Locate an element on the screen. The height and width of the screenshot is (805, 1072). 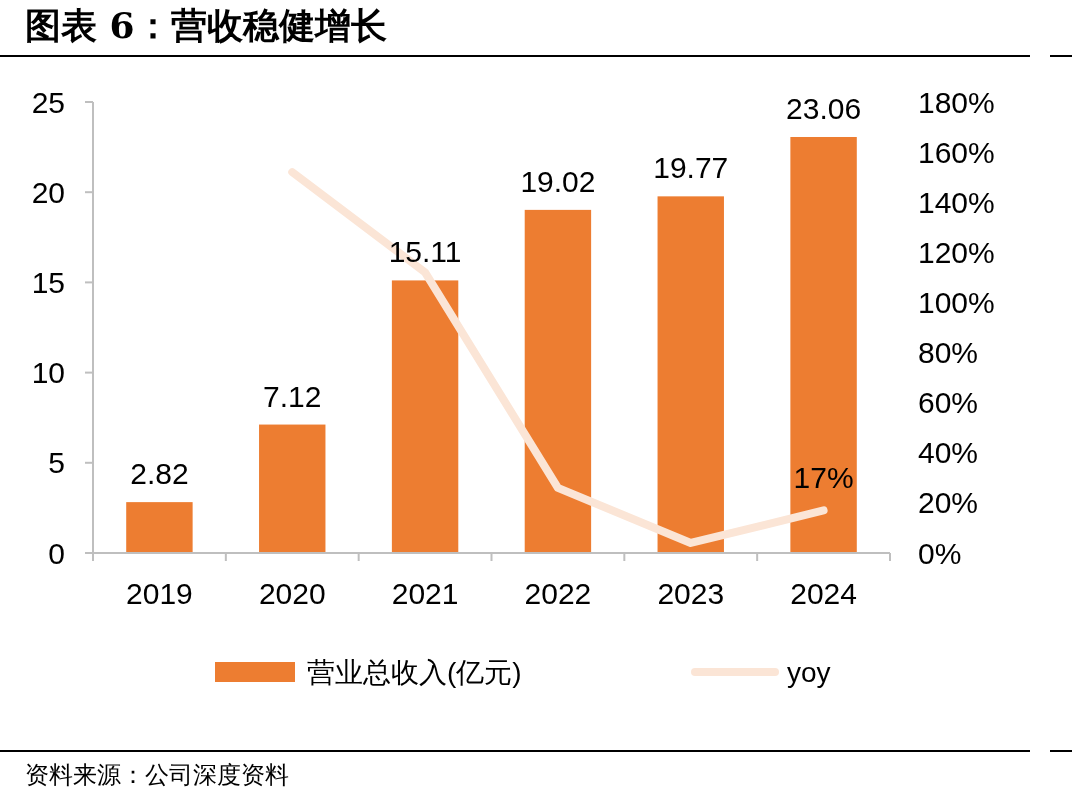
y-tick-label: 25 is located at coordinates (48, 102).